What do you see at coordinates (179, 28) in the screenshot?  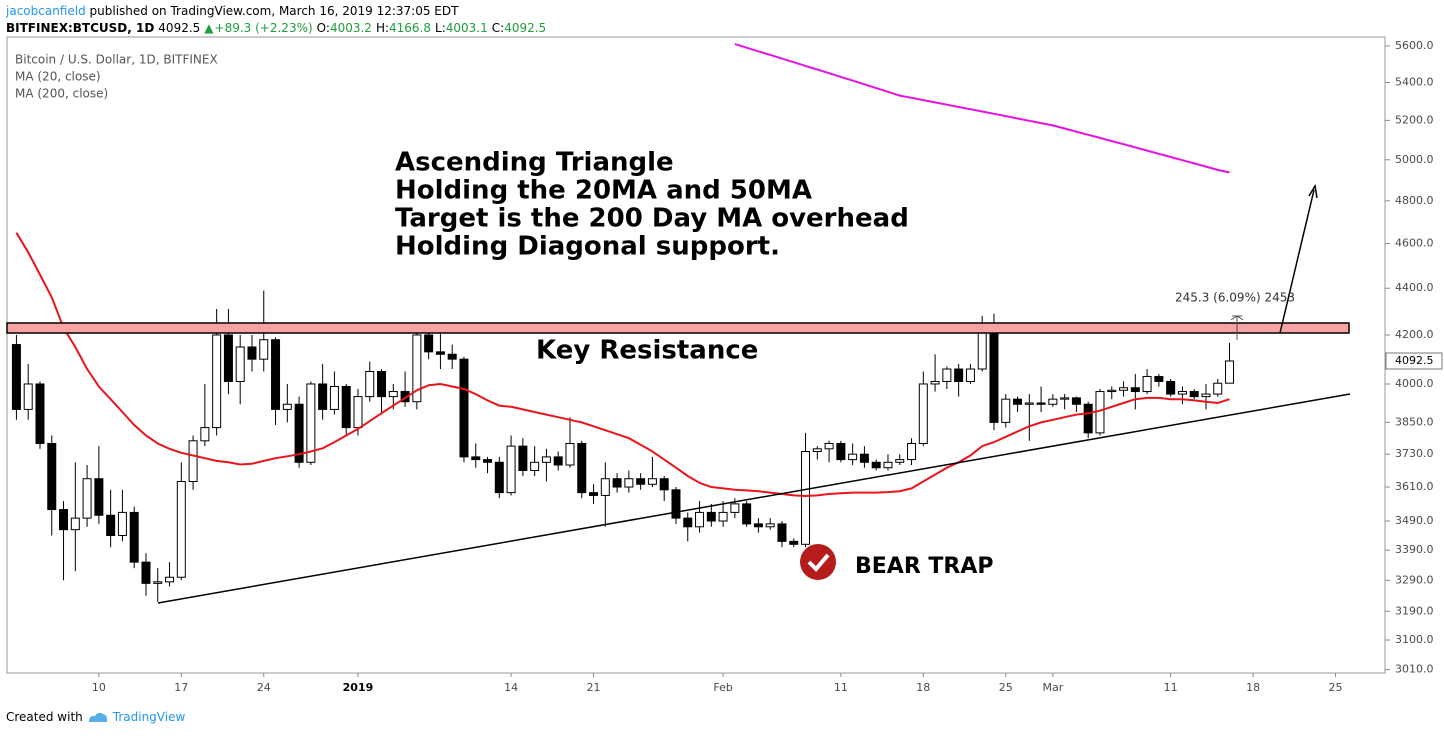 I see `price: 4092.5` at bounding box center [179, 28].